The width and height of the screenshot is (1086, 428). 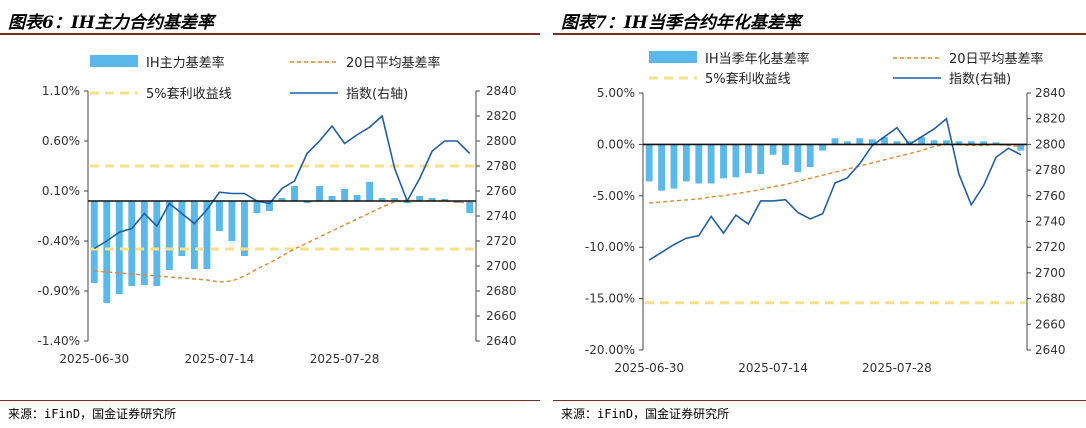 I want to click on legend-label: 5%套利收益线, so click(x=189, y=94).